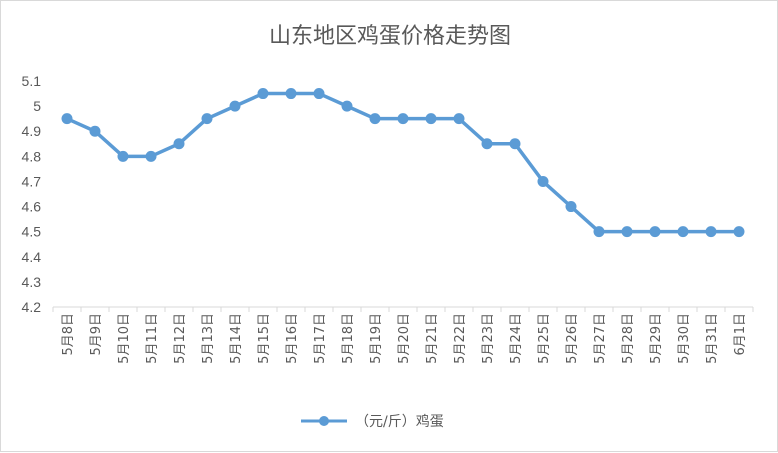 The height and width of the screenshot is (453, 778). What do you see at coordinates (324, 421) in the screenshot?
I see `legend-marker-swatch` at bounding box center [324, 421].